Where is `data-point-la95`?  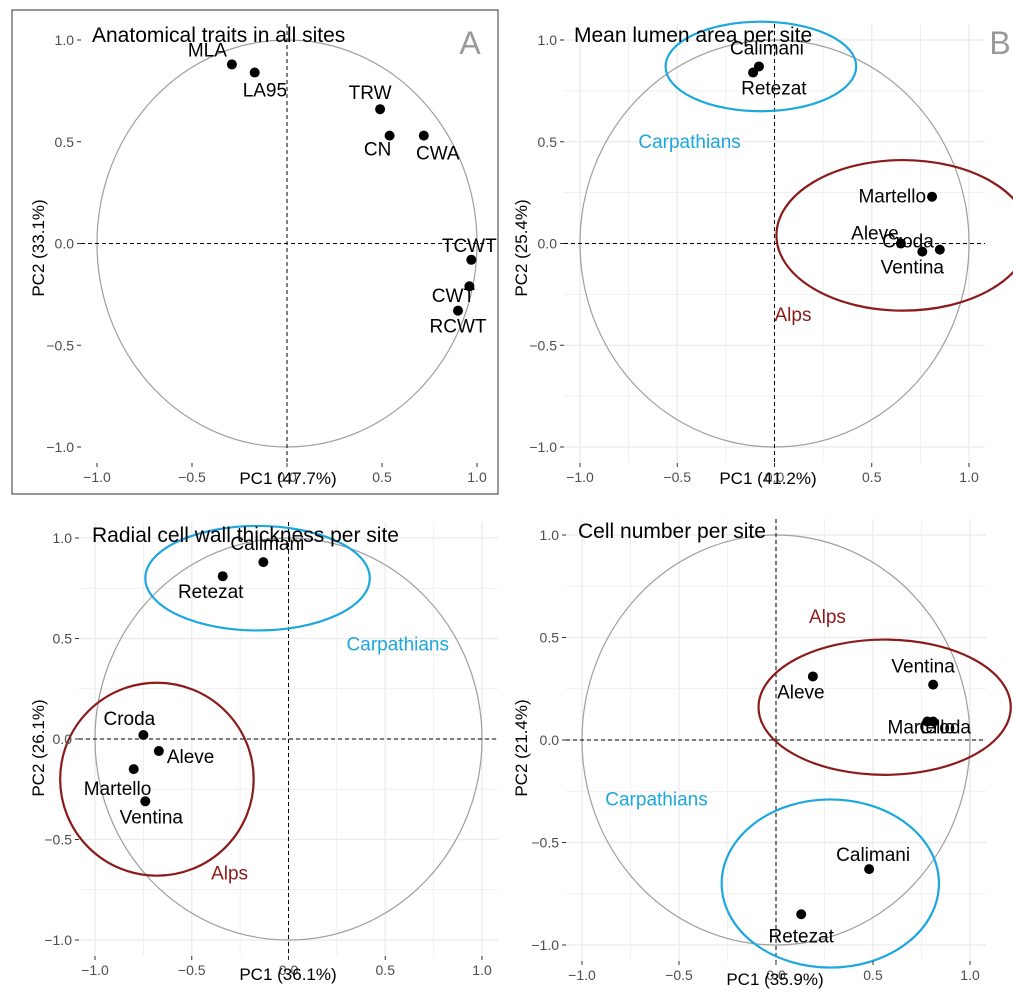 data-point-la95 is located at coordinates (254, 72).